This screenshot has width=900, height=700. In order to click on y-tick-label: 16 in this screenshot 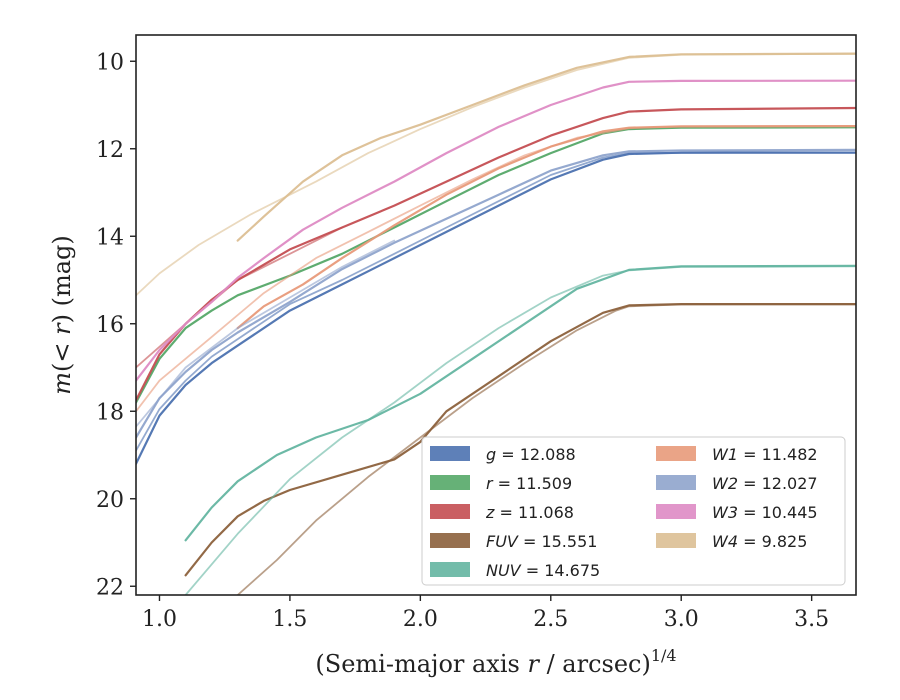, I will do `click(110, 325)`.